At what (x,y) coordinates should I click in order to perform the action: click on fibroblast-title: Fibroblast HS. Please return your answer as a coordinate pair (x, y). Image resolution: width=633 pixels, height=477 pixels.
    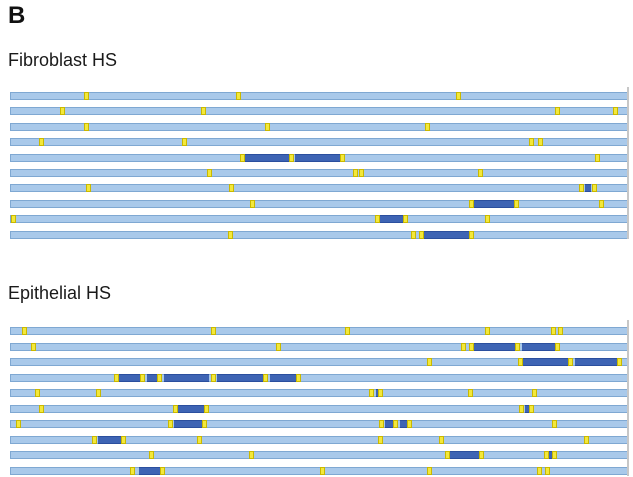
    Looking at the image, I should click on (63, 60).